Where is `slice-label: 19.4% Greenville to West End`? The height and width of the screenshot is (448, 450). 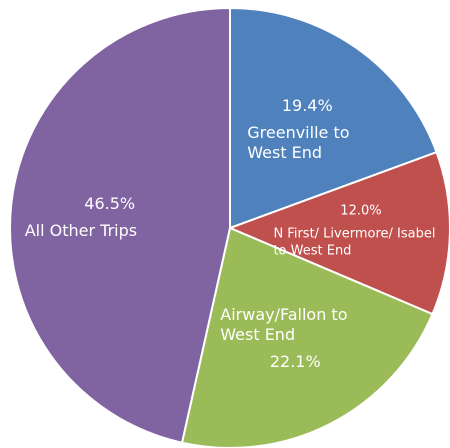 slice-label: 19.4% Greenville to West End is located at coordinates (307, 127).